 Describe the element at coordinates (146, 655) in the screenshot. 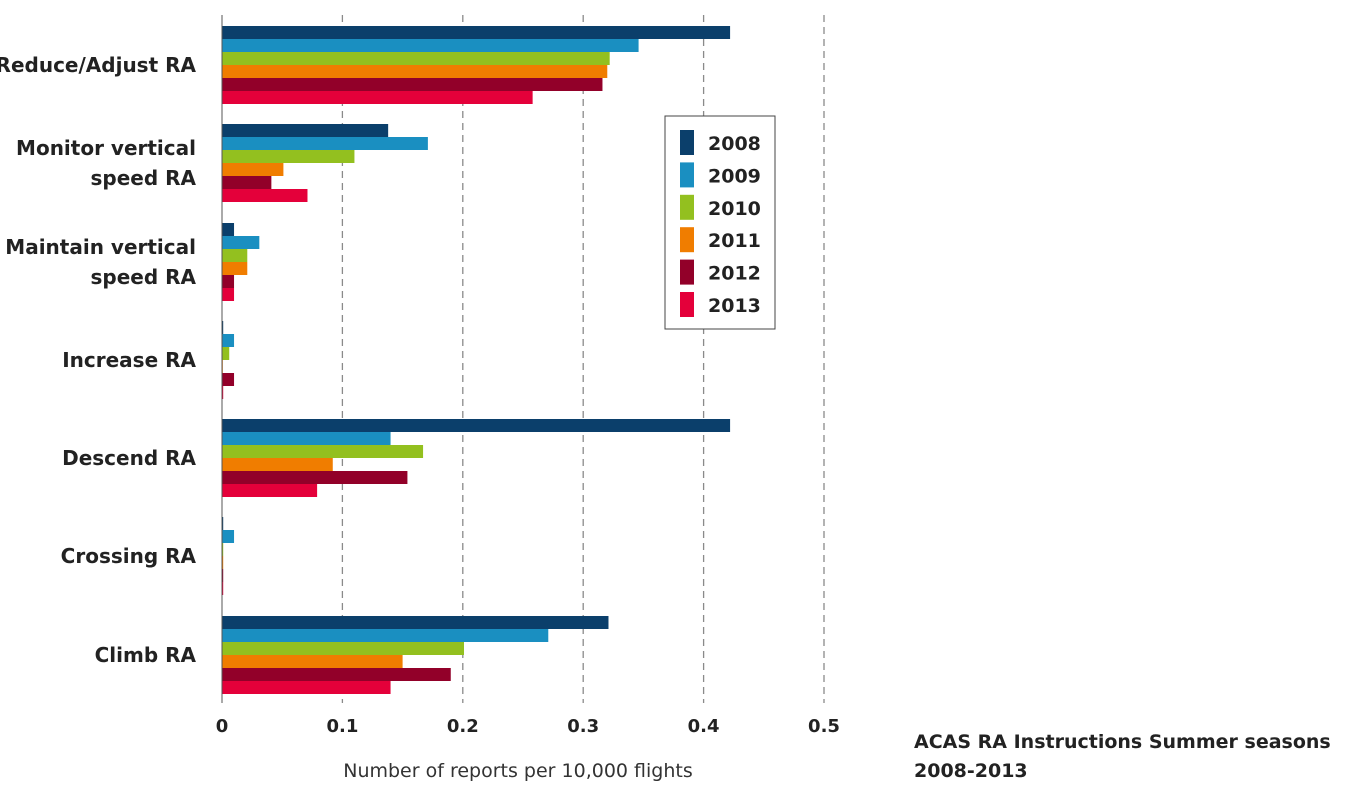

I see `category-label: Climb RA` at that location.